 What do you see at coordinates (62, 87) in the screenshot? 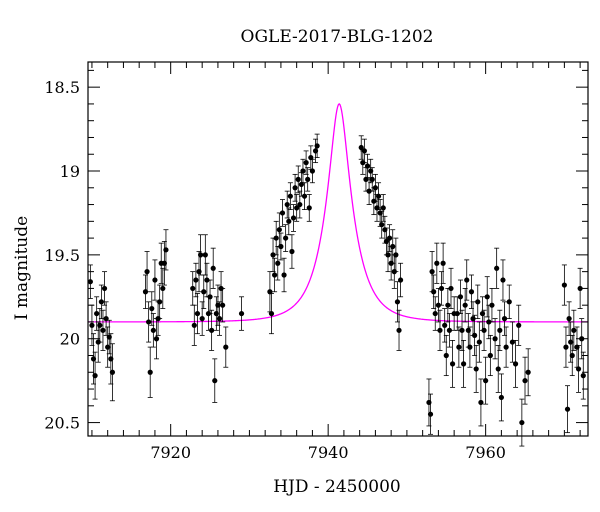
I see `y-tick-label: 18.5` at bounding box center [62, 87].